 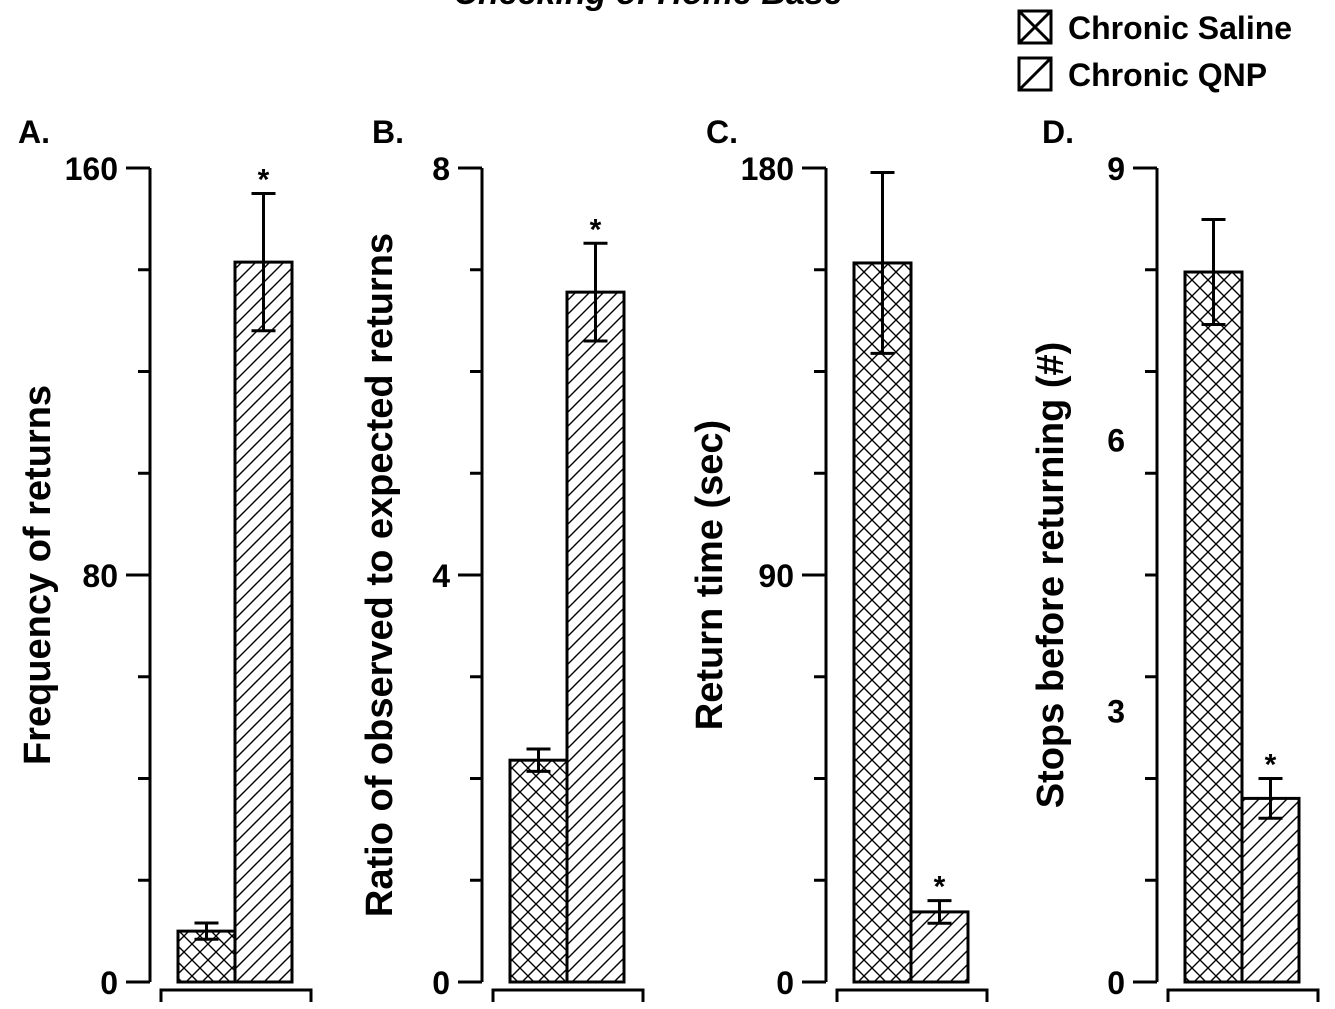 What do you see at coordinates (441, 169) in the screenshot?
I see `y-tick-label: 8` at bounding box center [441, 169].